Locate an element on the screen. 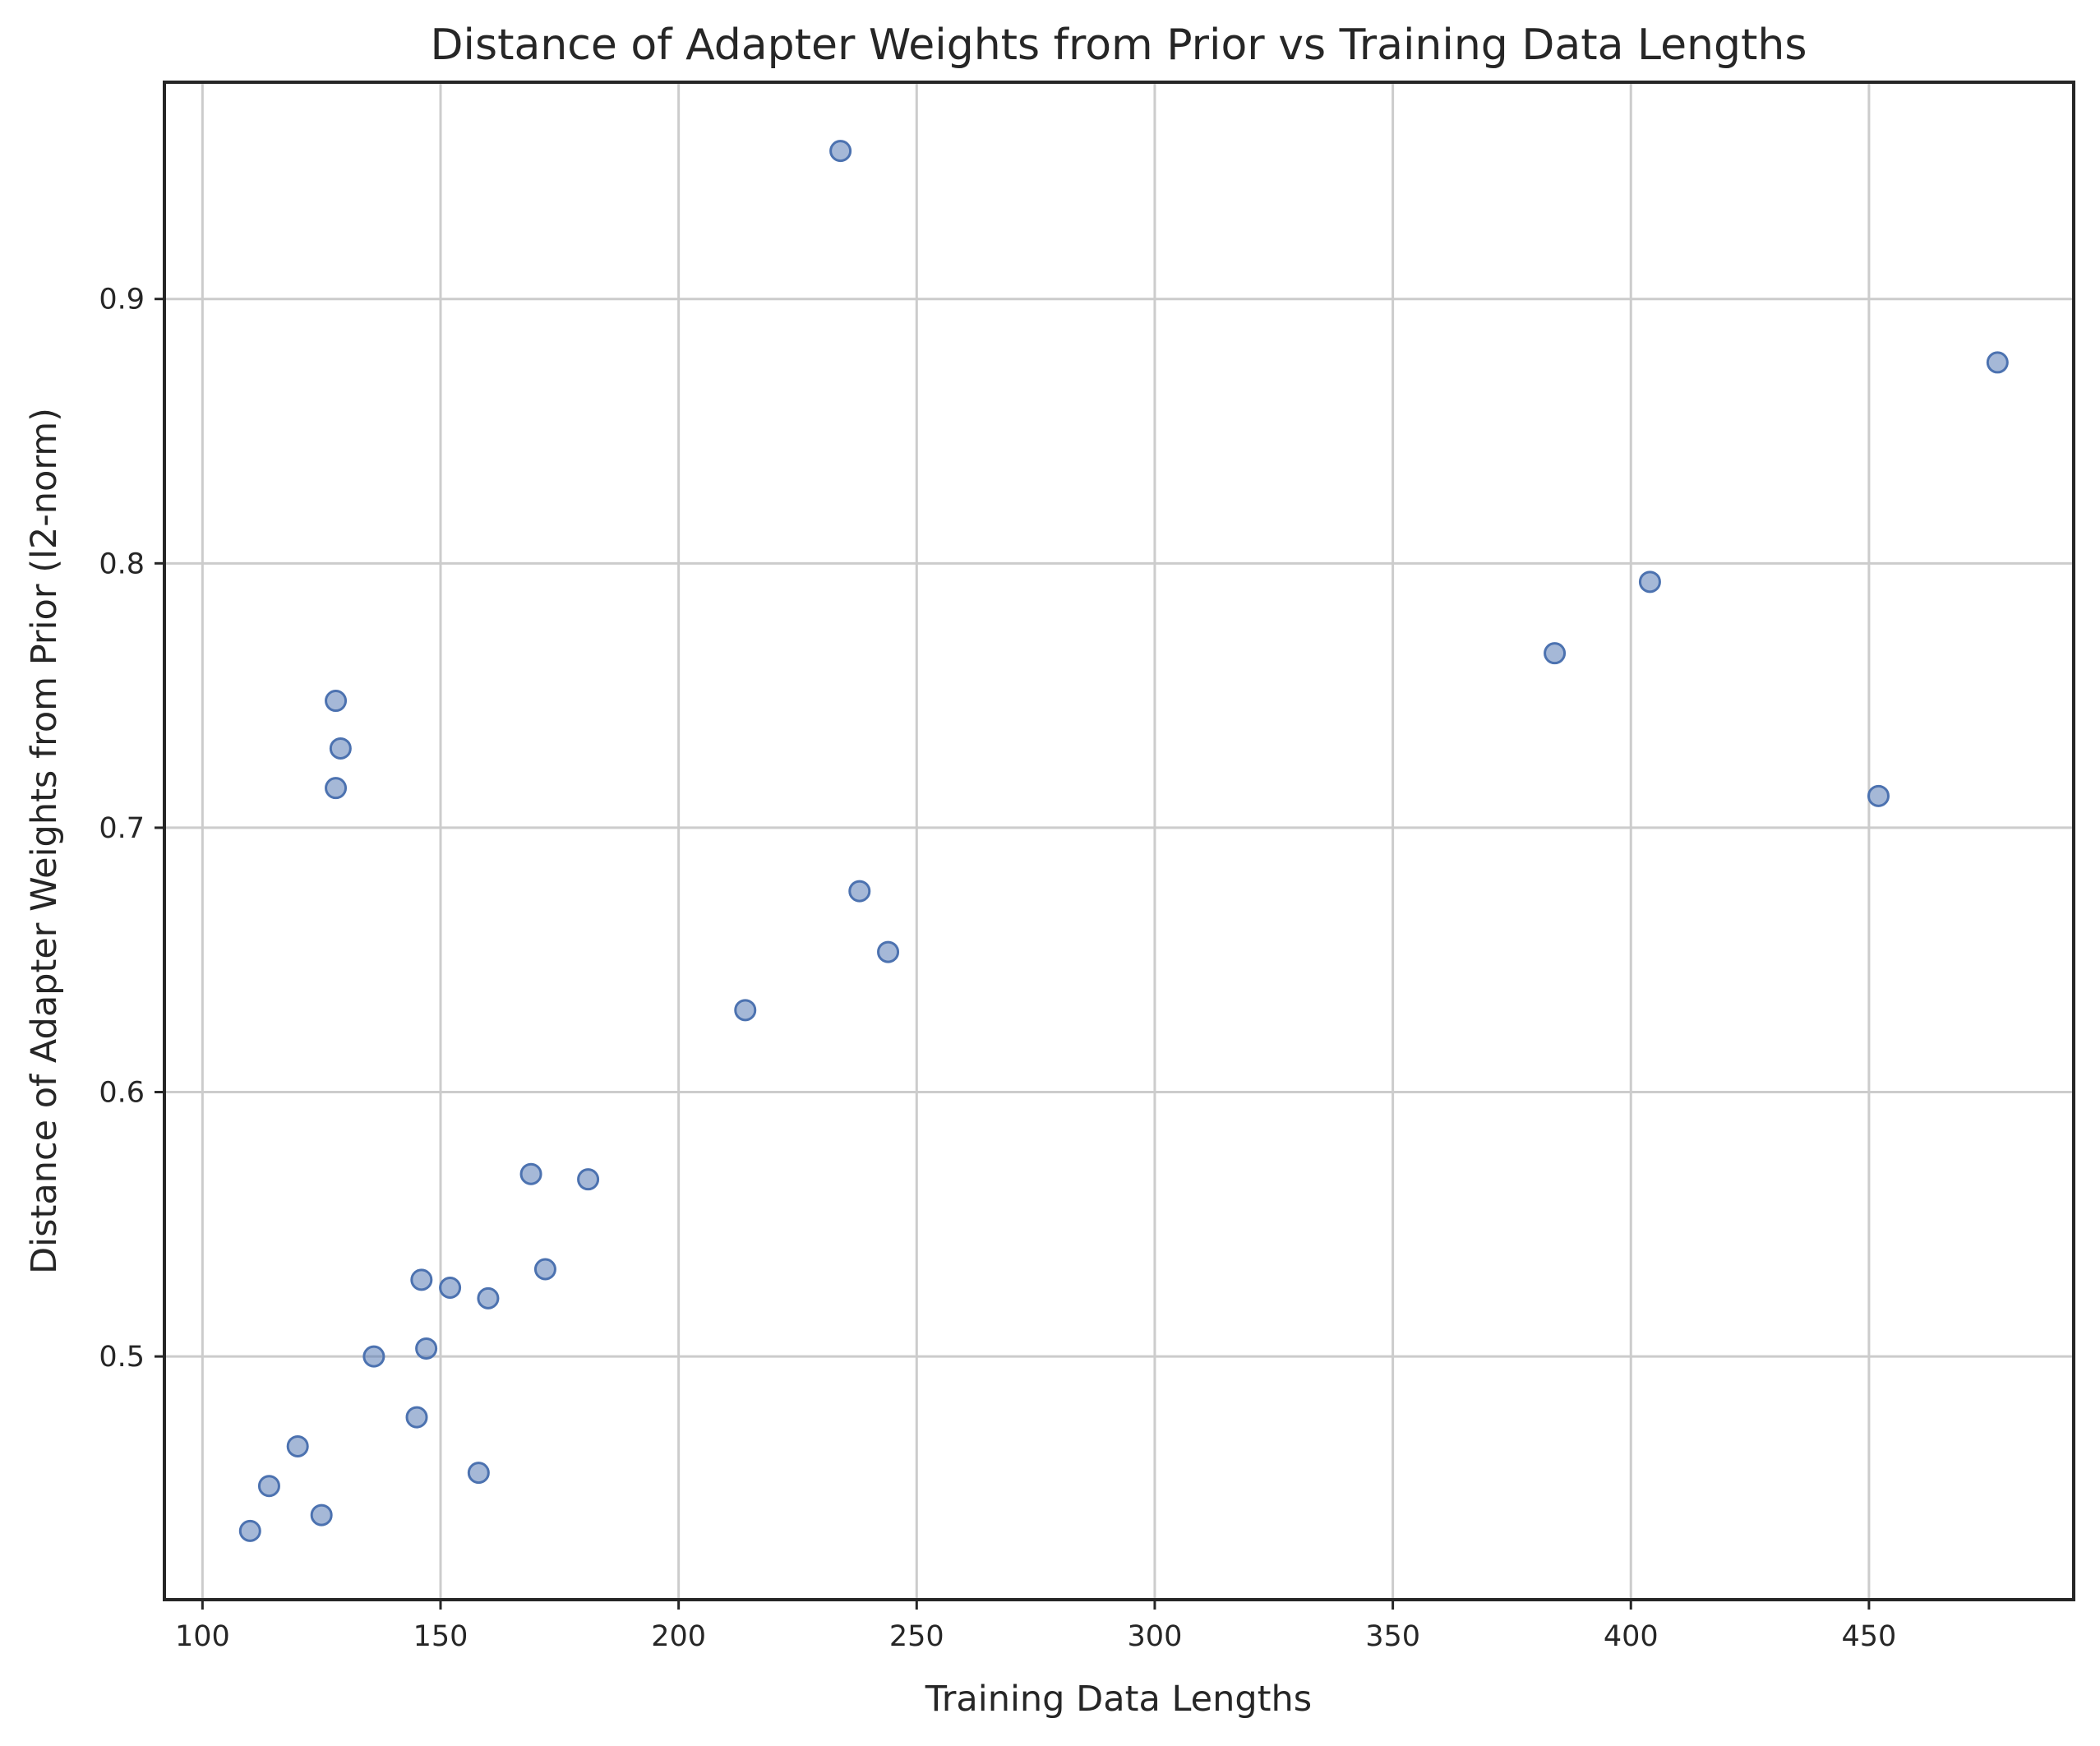 This screenshot has width=2100, height=1746. y-tick-label: 0.8 is located at coordinates (122, 563).